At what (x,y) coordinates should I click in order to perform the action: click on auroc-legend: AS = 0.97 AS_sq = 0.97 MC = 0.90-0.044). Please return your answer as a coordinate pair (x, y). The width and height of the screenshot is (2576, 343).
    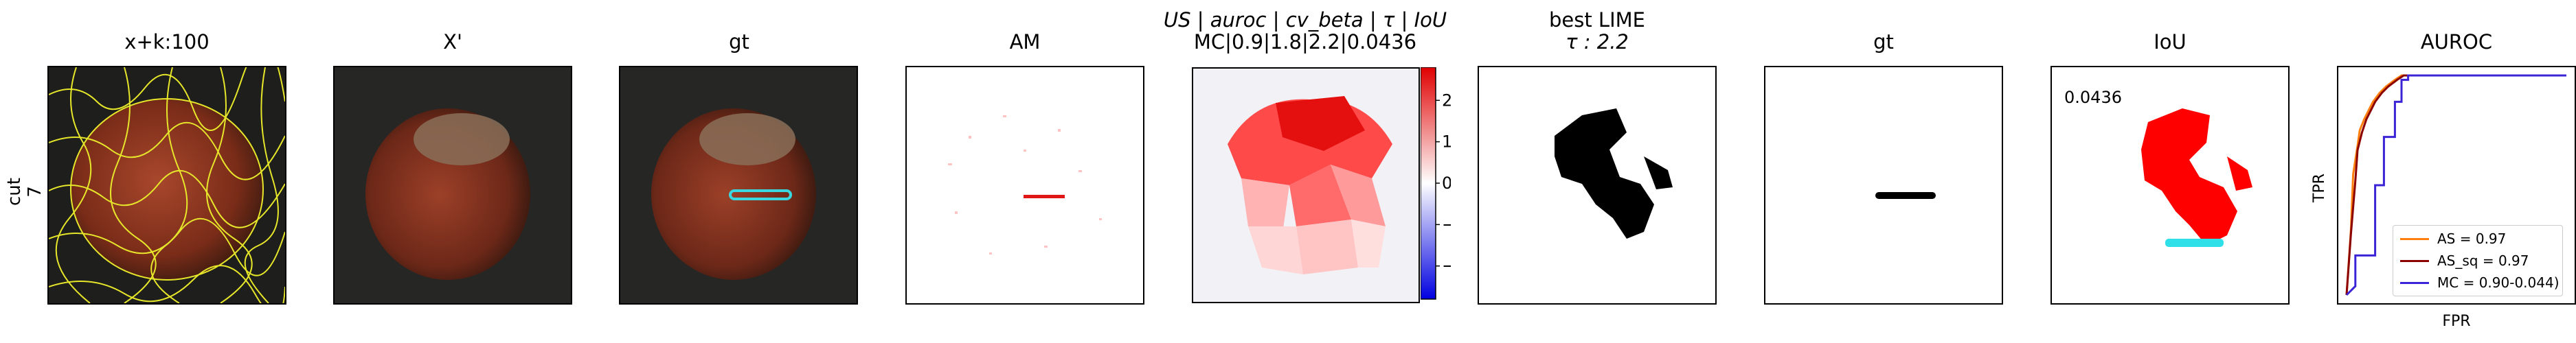
    Looking at the image, I should click on (2478, 260).